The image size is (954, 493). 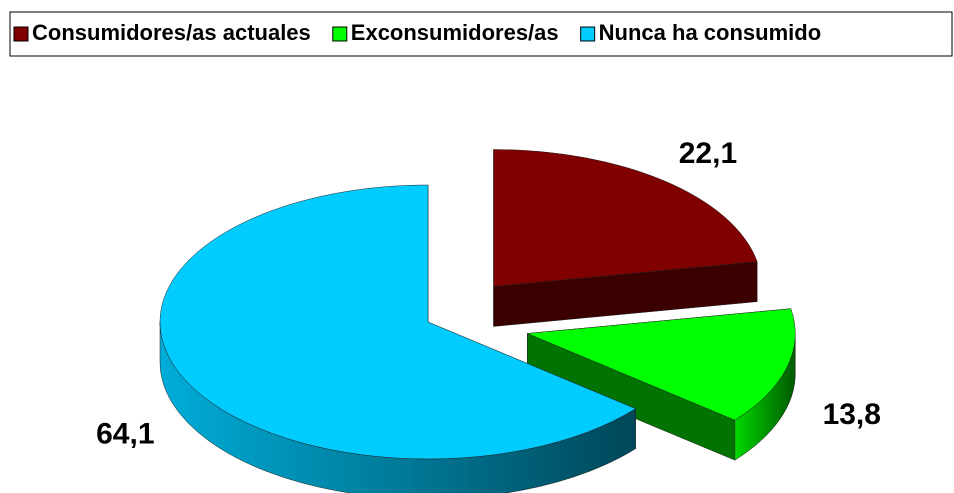 I want to click on legend-box, so click(x=481, y=34).